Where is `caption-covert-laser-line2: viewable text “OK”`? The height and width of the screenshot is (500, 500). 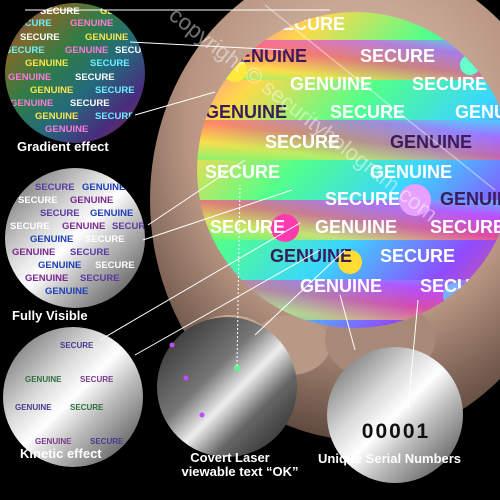
caption-covert-laser-line2: viewable text “OK” is located at coordinates (240, 471).